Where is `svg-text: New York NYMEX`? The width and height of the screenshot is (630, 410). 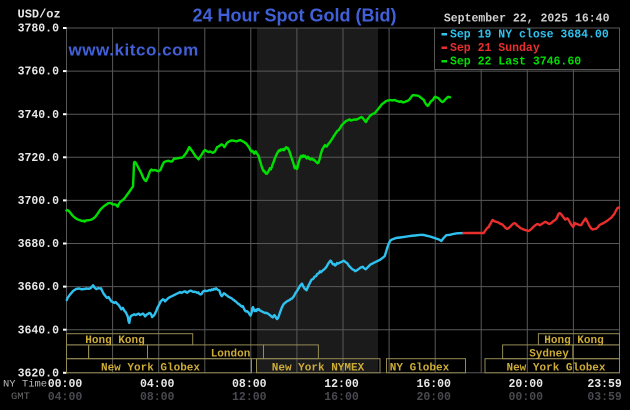 svg-text: New York NYMEX is located at coordinates (318, 368).